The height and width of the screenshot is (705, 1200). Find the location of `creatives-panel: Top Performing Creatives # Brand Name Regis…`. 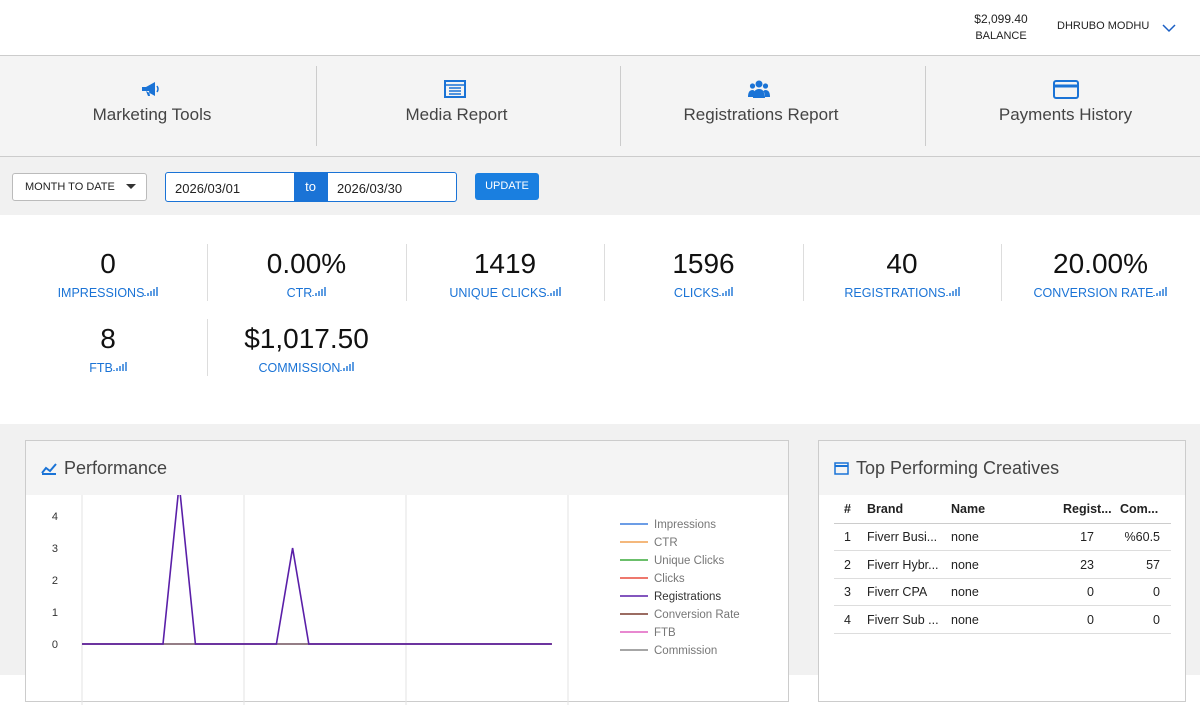

creatives-panel: Top Performing Creatives # Brand Name Regis… is located at coordinates (1002, 571).